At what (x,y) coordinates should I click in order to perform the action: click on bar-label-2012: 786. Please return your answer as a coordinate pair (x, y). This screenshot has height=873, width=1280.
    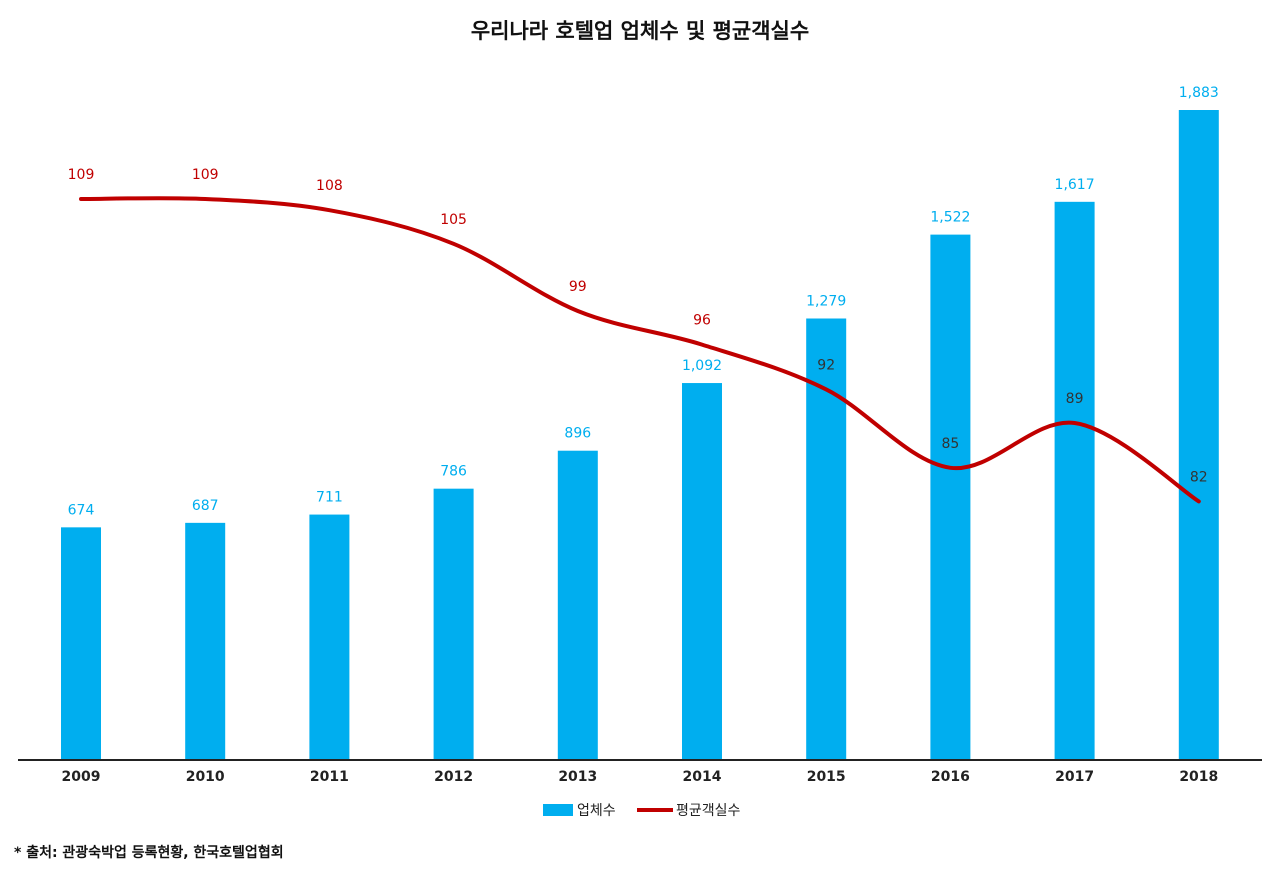
    Looking at the image, I should click on (453, 472).